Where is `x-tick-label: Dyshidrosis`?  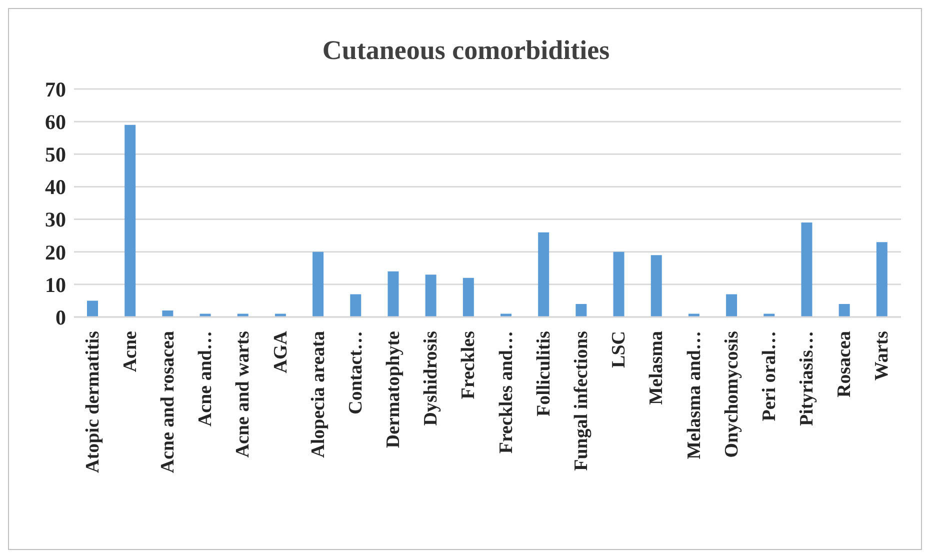 x-tick-label: Dyshidrosis is located at coordinates (431, 378).